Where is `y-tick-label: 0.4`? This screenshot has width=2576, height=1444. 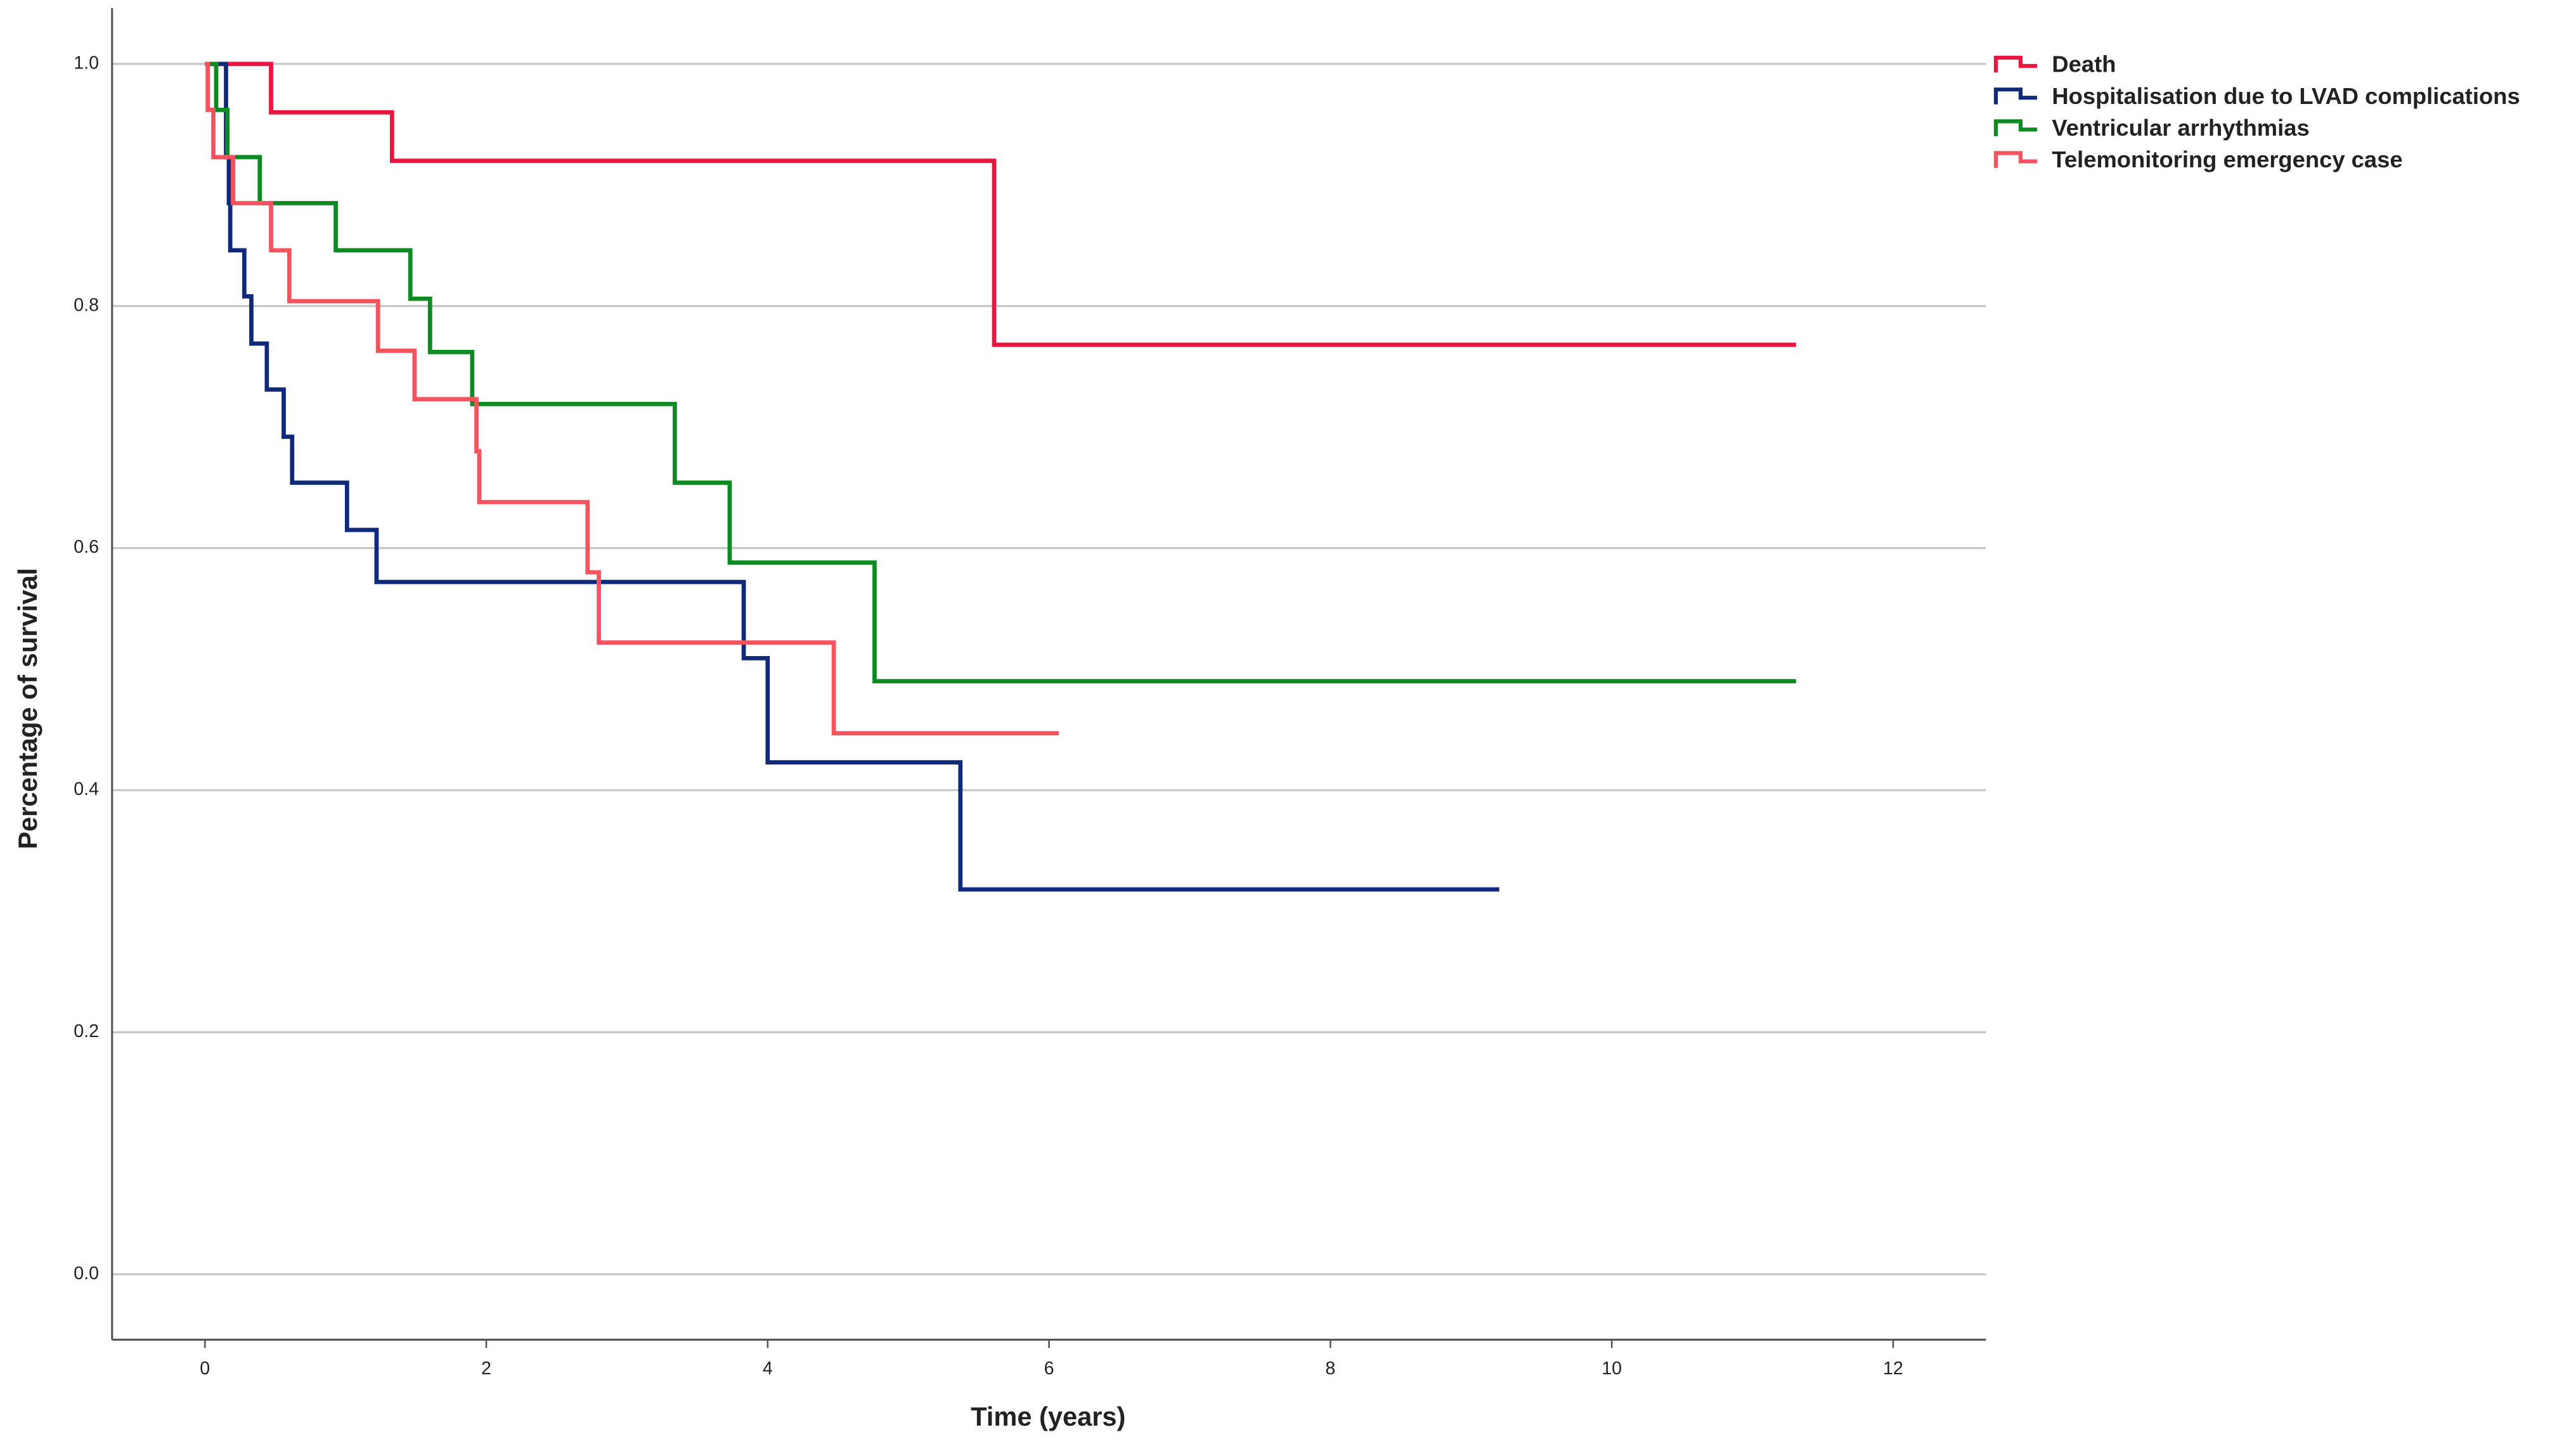
y-tick-label: 0.4 is located at coordinates (86, 789).